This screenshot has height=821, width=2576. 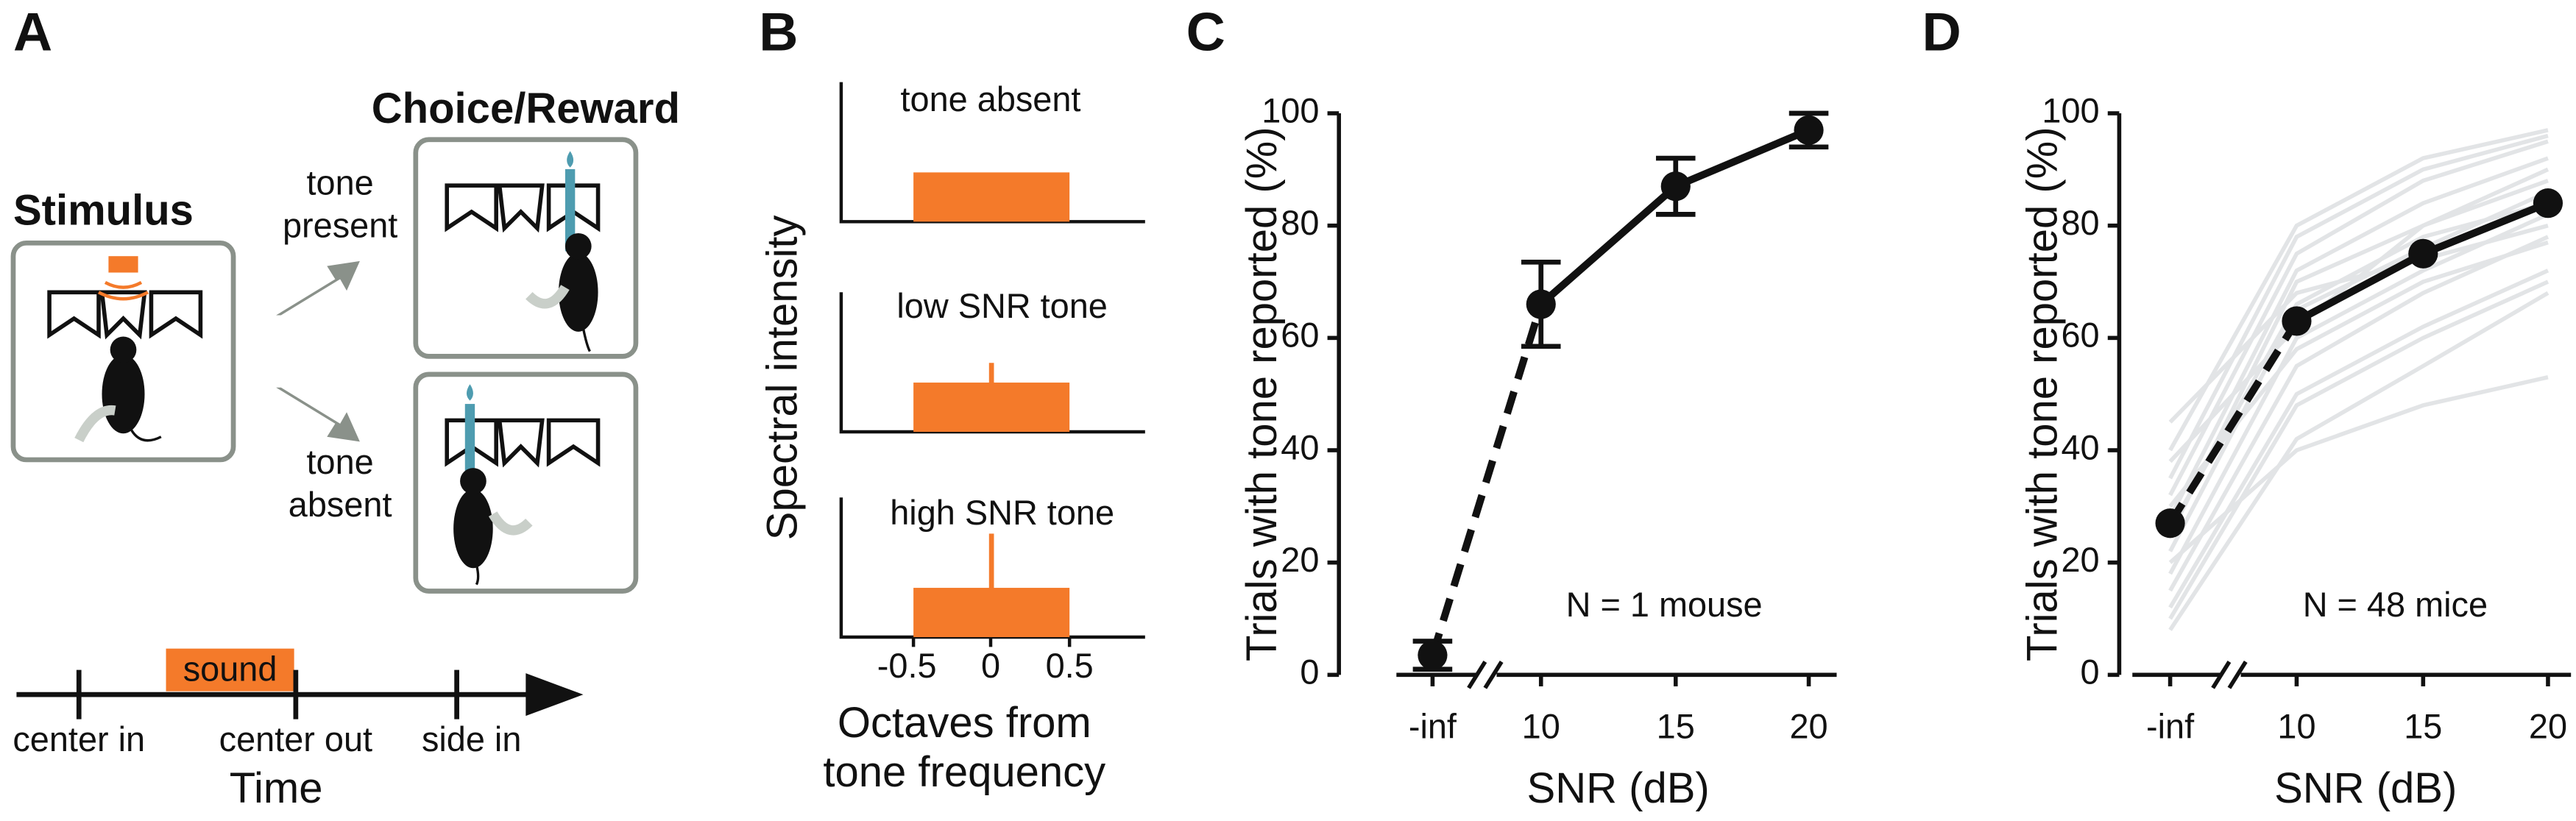 I want to click on annotation: N = 1 mouse, so click(x=1665, y=605).